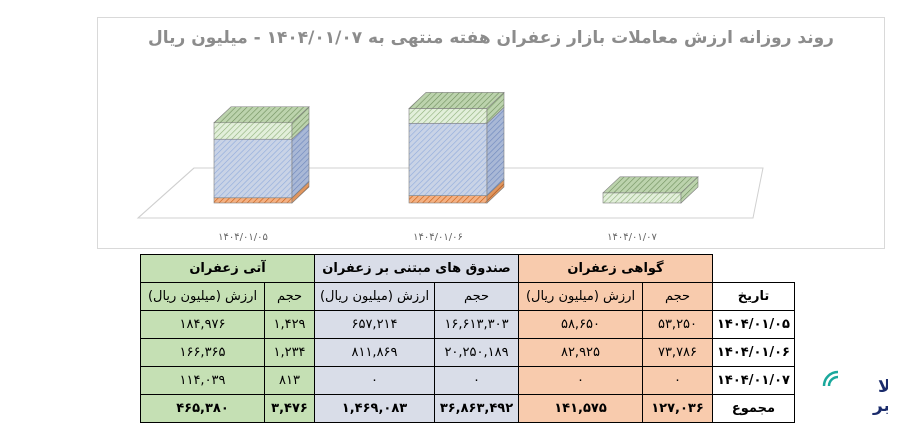  Describe the element at coordinates (476, 324) in the screenshot. I see `cell-fund-volume: ۱۶,۶۱۳,۳۰۳` at that location.